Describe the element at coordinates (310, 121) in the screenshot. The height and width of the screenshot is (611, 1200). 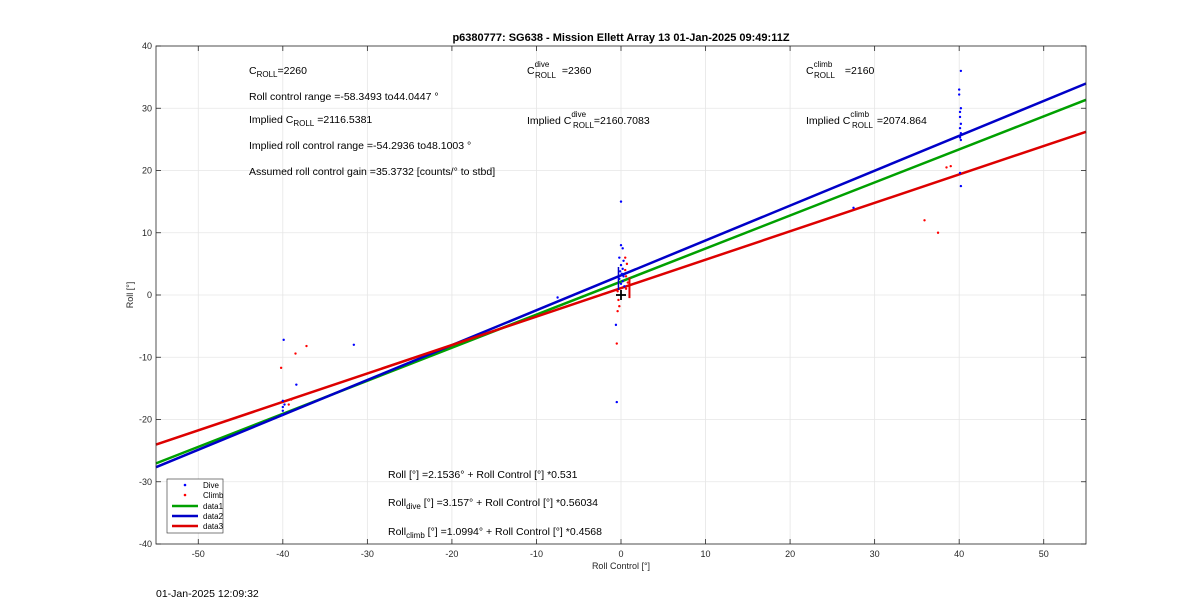
I see `implied-c-roll-annotation: Implied CROLL =2116.5381` at that location.